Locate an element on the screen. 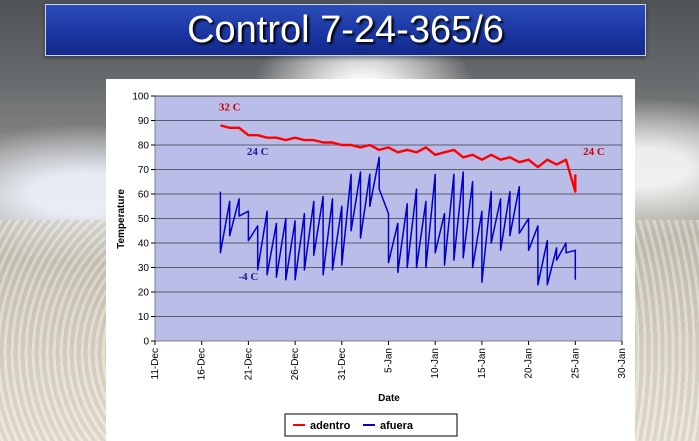 Image resolution: width=699 pixels, height=441 pixels. title-banner: Control 7-24-365/6 is located at coordinates (345, 30).